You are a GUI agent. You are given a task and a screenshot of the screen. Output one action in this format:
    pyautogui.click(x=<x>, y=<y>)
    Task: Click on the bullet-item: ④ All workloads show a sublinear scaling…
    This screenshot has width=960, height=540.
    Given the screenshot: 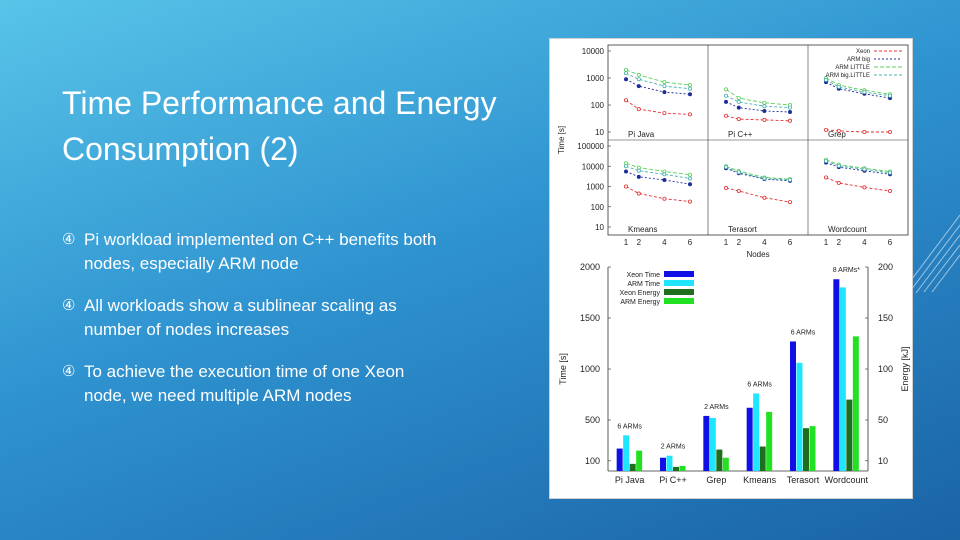 What is the action you would take?
    pyautogui.click(x=297, y=318)
    